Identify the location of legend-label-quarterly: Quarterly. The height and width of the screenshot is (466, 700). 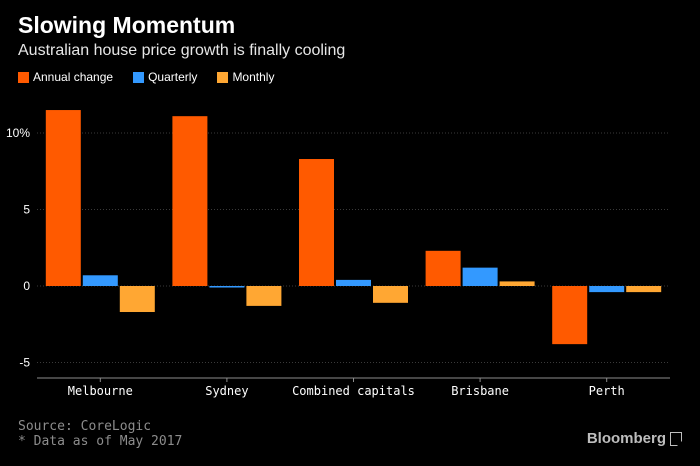
(173, 77).